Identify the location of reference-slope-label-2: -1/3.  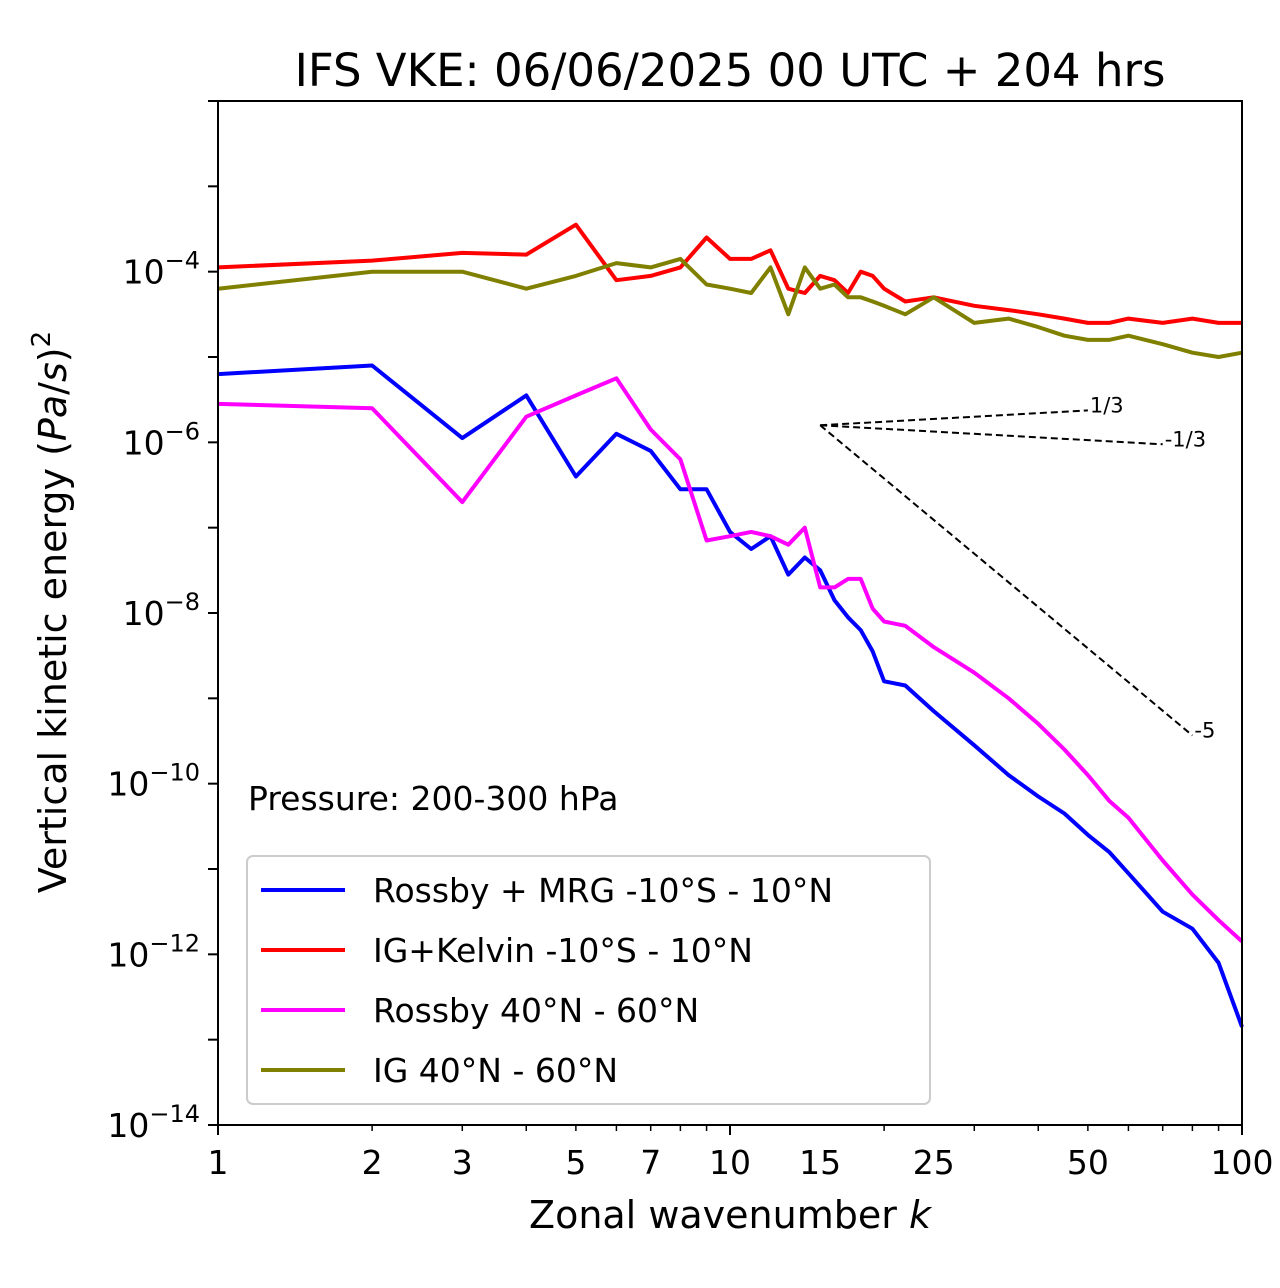
(1185, 439).